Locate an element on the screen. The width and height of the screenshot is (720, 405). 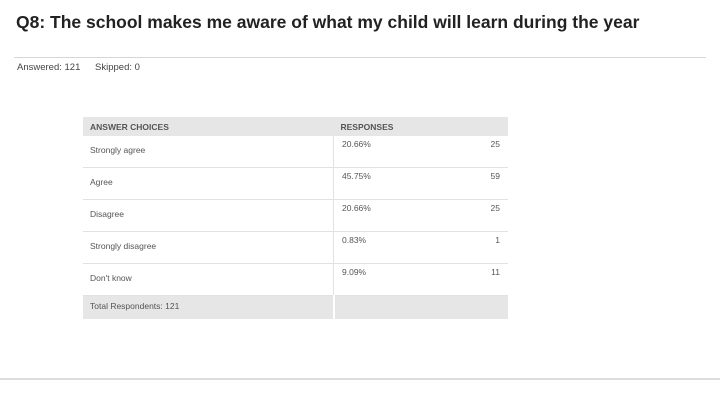
response-cell: 0.83% 1 is located at coordinates (420, 247).